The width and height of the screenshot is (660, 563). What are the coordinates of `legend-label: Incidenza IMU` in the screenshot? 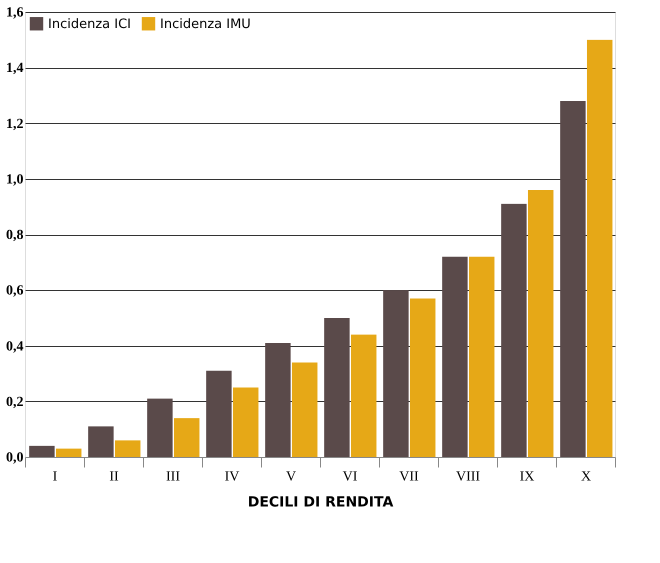 It's located at (205, 24).